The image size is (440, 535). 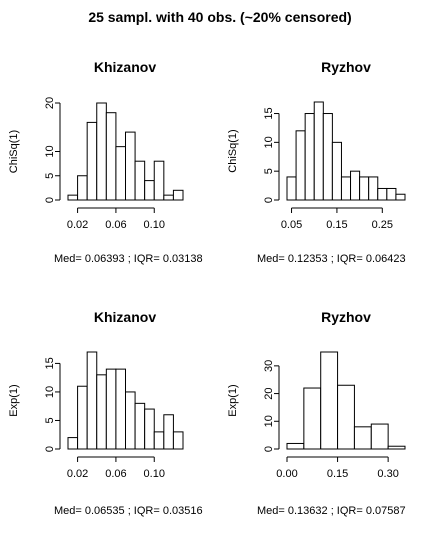 What do you see at coordinates (219, 17) in the screenshot?
I see `figure-title: 25 sampl. with 40 obs. (~20% censored)` at bounding box center [219, 17].